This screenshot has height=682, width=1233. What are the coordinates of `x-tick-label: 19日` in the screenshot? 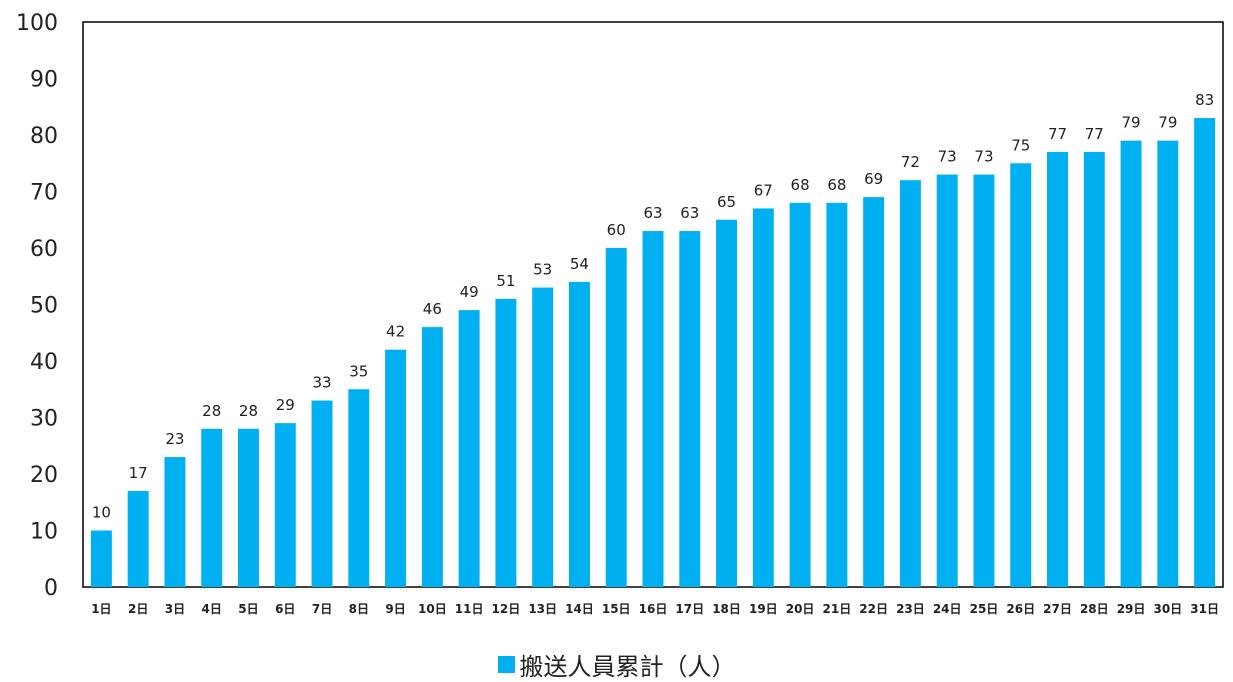 It's located at (763, 609).